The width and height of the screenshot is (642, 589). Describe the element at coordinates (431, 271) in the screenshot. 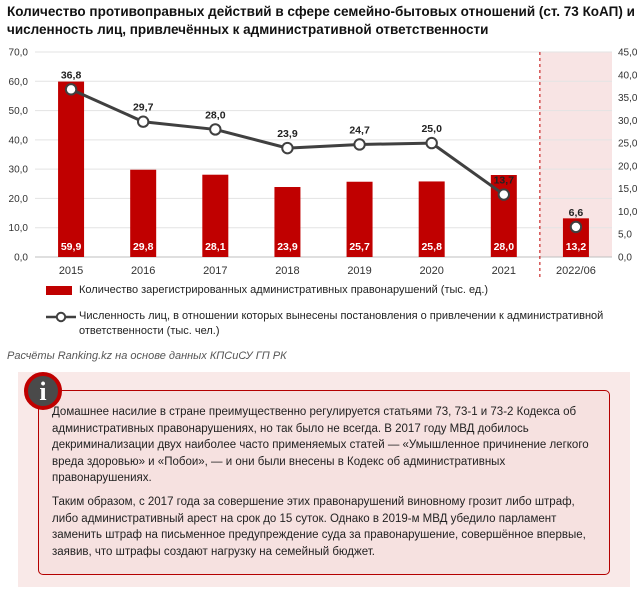

I see `x-tick-label: 2020` at that location.